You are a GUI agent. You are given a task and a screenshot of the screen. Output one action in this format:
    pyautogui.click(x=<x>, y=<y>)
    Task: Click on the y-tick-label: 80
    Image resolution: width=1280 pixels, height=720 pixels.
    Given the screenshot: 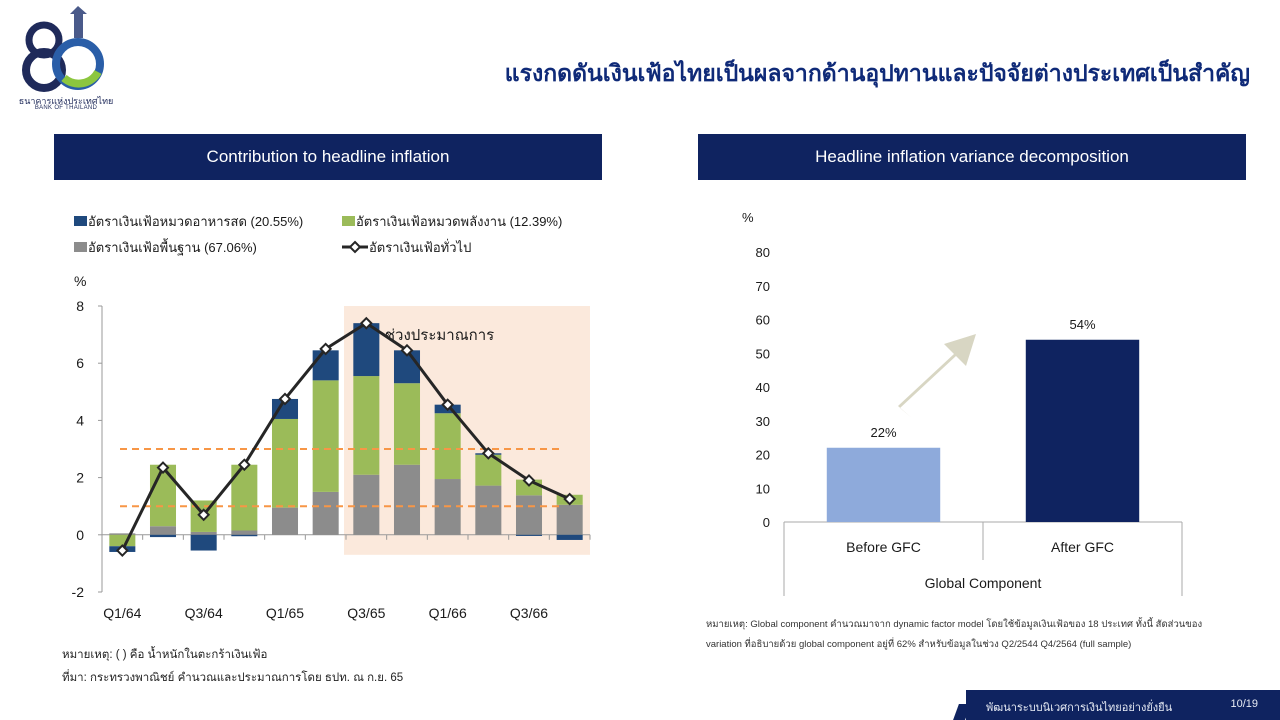 What is the action you would take?
    pyautogui.click(x=763, y=252)
    